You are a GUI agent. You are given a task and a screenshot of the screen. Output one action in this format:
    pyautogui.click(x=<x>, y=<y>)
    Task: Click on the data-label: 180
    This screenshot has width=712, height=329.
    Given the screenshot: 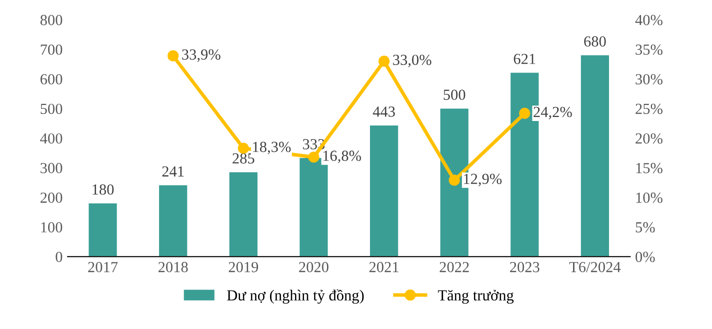 What is the action you would take?
    pyautogui.click(x=103, y=189)
    